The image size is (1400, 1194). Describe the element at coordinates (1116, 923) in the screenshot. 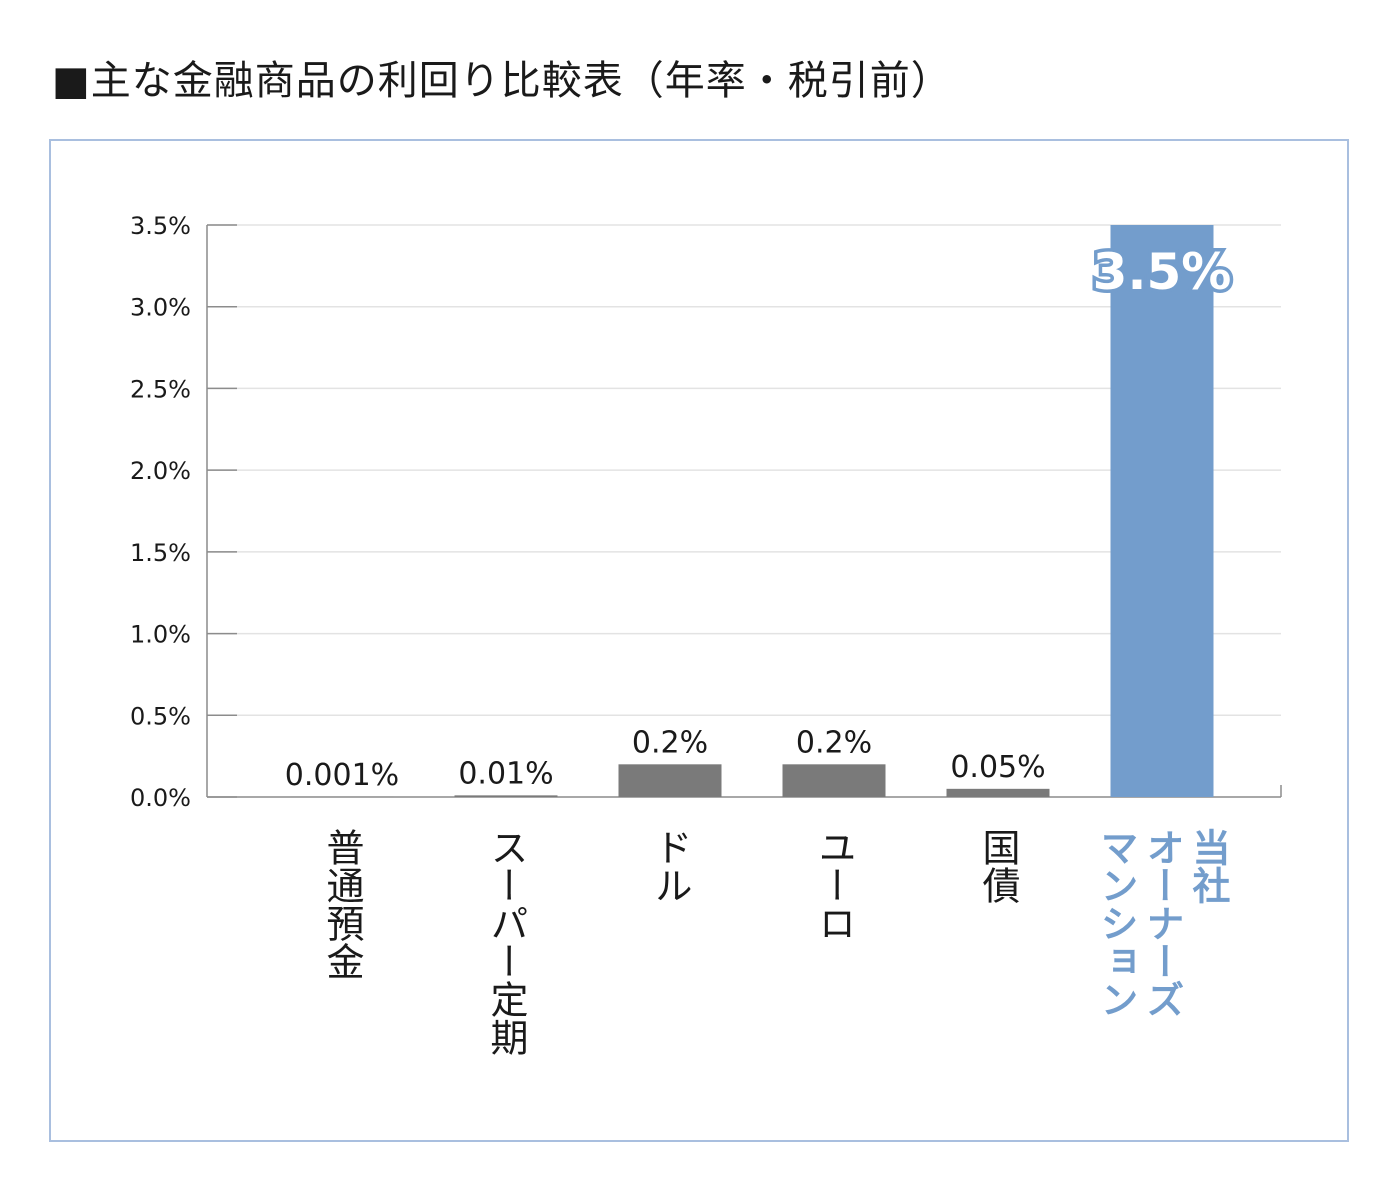

I see `category-label: マンション` at that location.